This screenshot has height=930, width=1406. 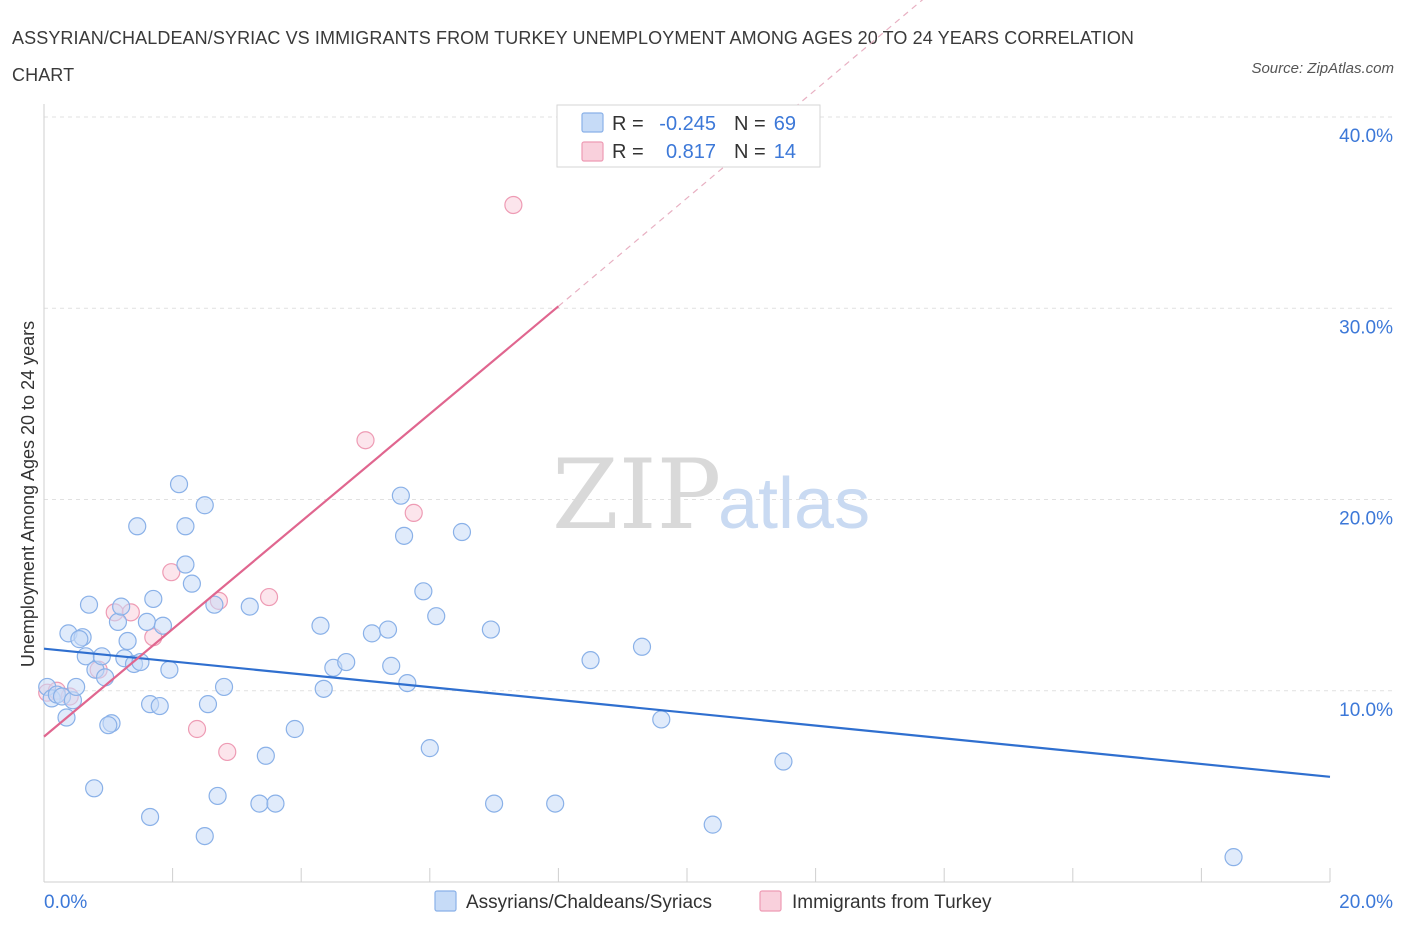 What do you see at coordinates (628, 152) in the screenshot?
I see `stats-r-label-series2: R =` at bounding box center [628, 152].